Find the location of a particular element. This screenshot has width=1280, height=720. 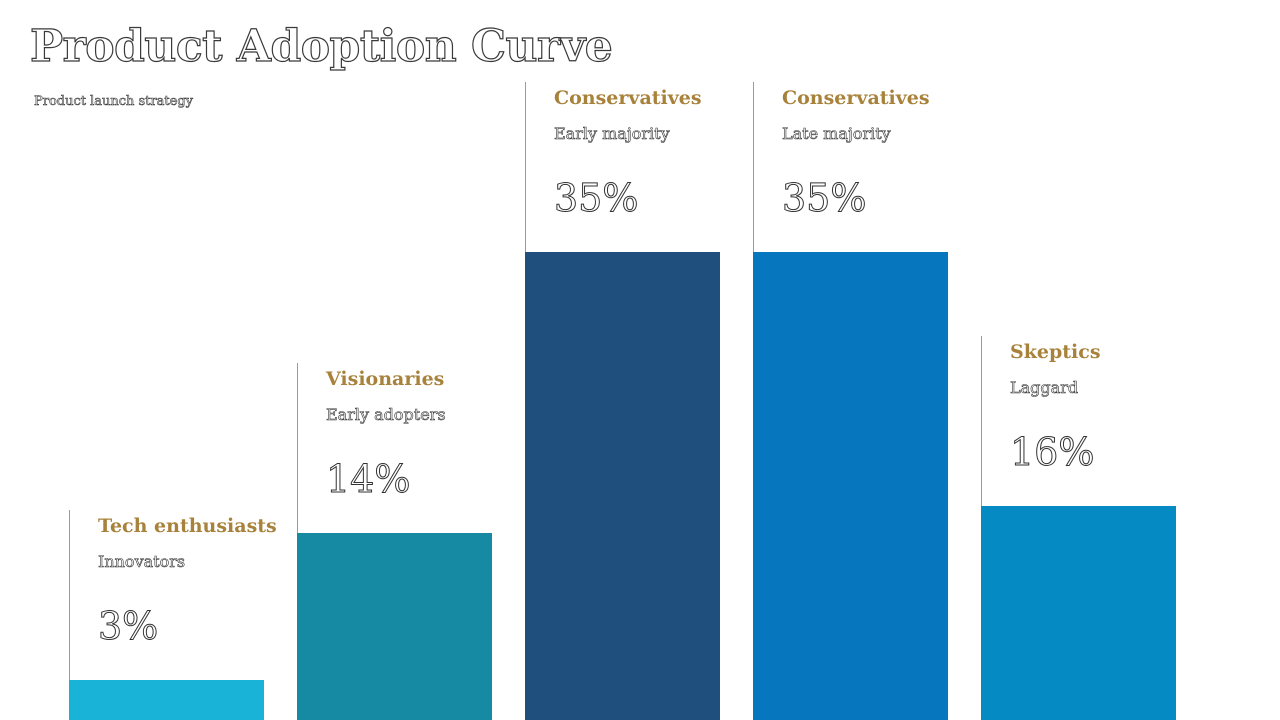

adoption-stage: Skeptics Laggard 16% is located at coordinates (1078, 528).